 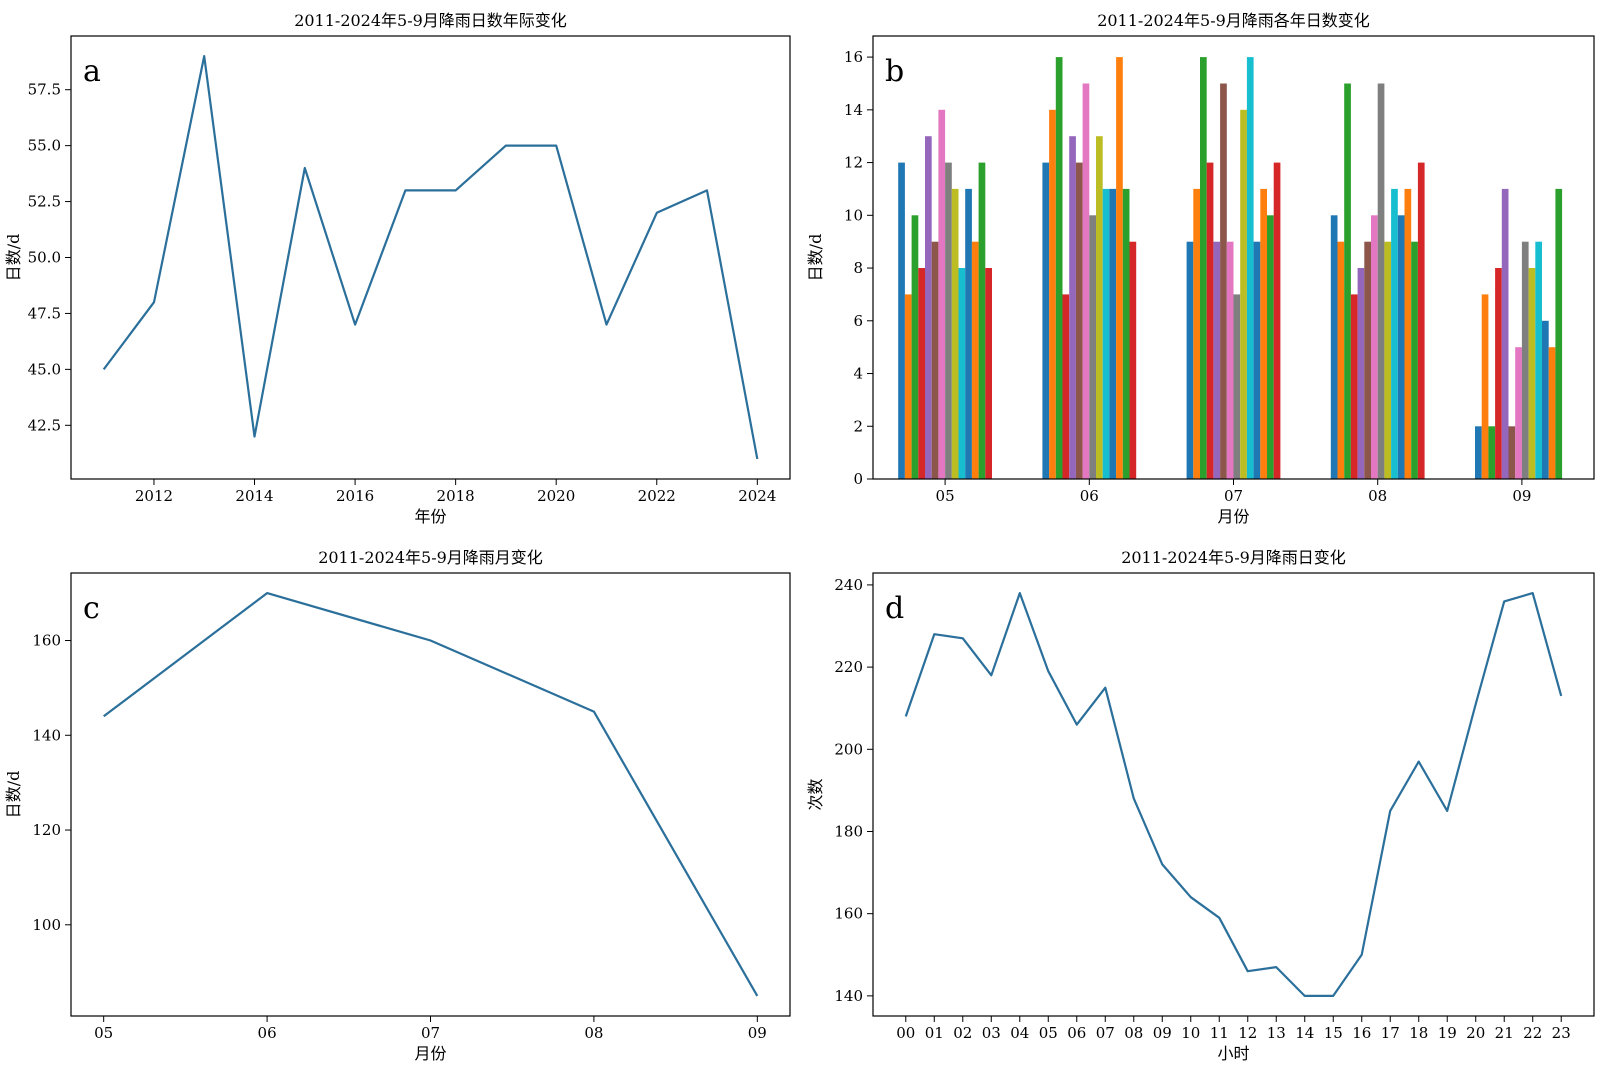 What do you see at coordinates (154, 496) in the screenshot?
I see `x-tick-label: 2012` at bounding box center [154, 496].